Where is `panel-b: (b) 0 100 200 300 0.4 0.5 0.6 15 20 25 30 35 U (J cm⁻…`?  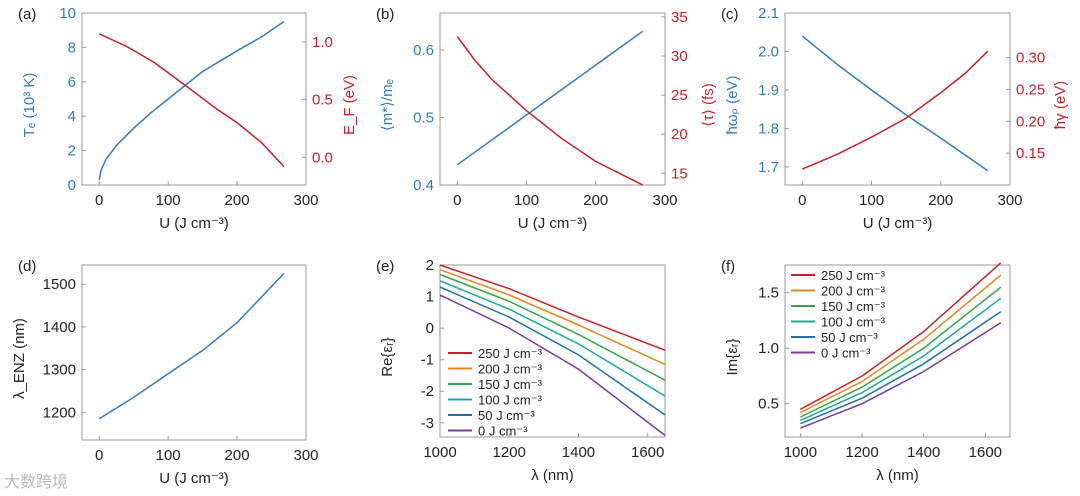 panel-b: (b) 0 100 200 300 0.4 0.5 0.6 15 20 25 30 35 U (J cm⁻… is located at coordinates (546, 119).